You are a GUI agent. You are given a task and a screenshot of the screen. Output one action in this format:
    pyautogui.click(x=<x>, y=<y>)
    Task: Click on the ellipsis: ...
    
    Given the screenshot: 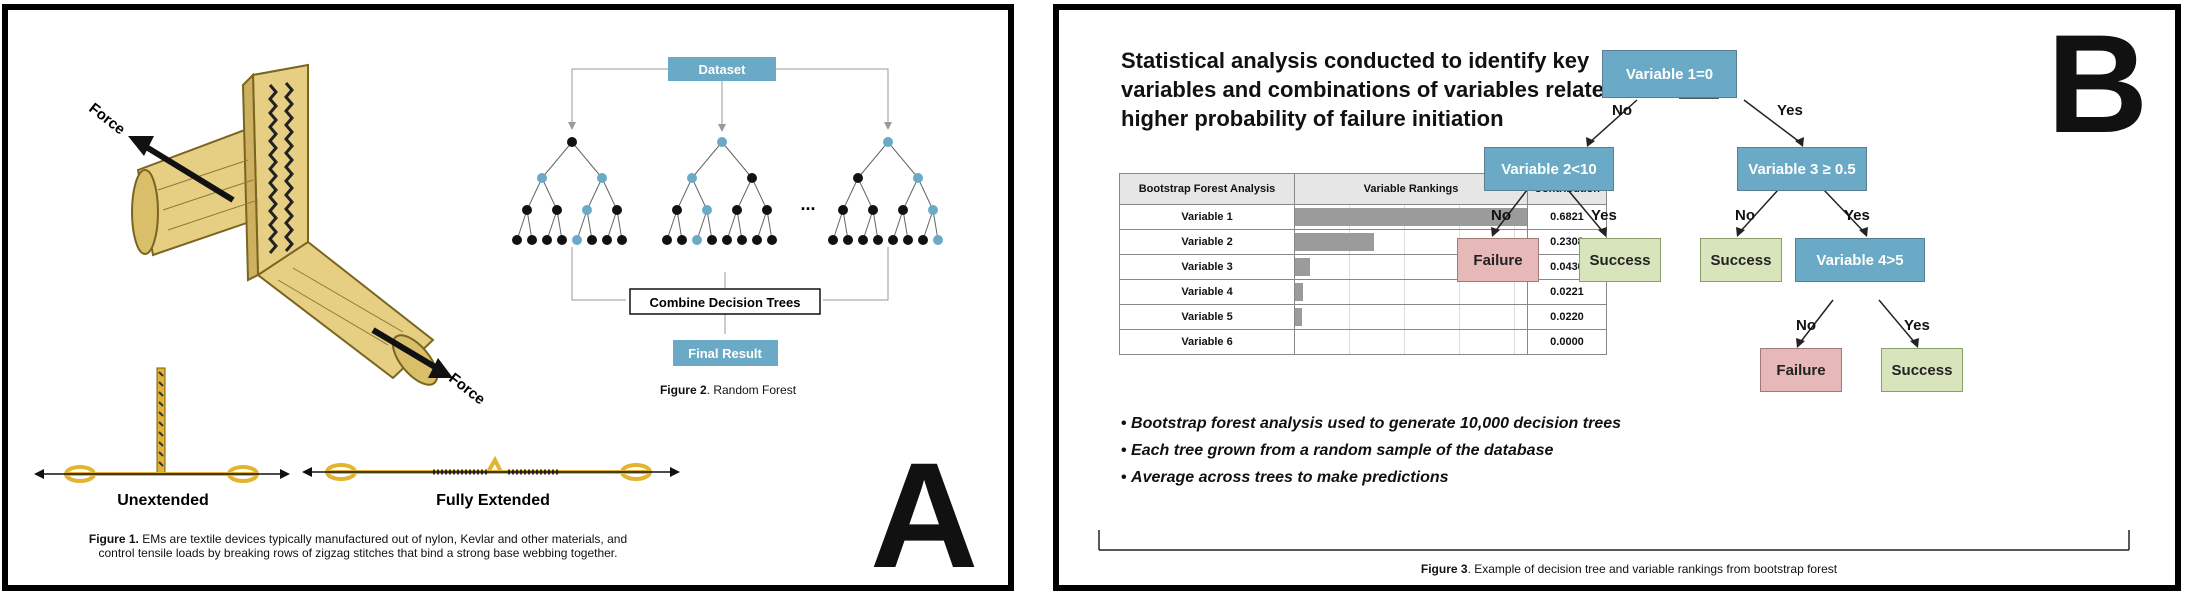 What is the action you would take?
    pyautogui.click(x=807, y=204)
    